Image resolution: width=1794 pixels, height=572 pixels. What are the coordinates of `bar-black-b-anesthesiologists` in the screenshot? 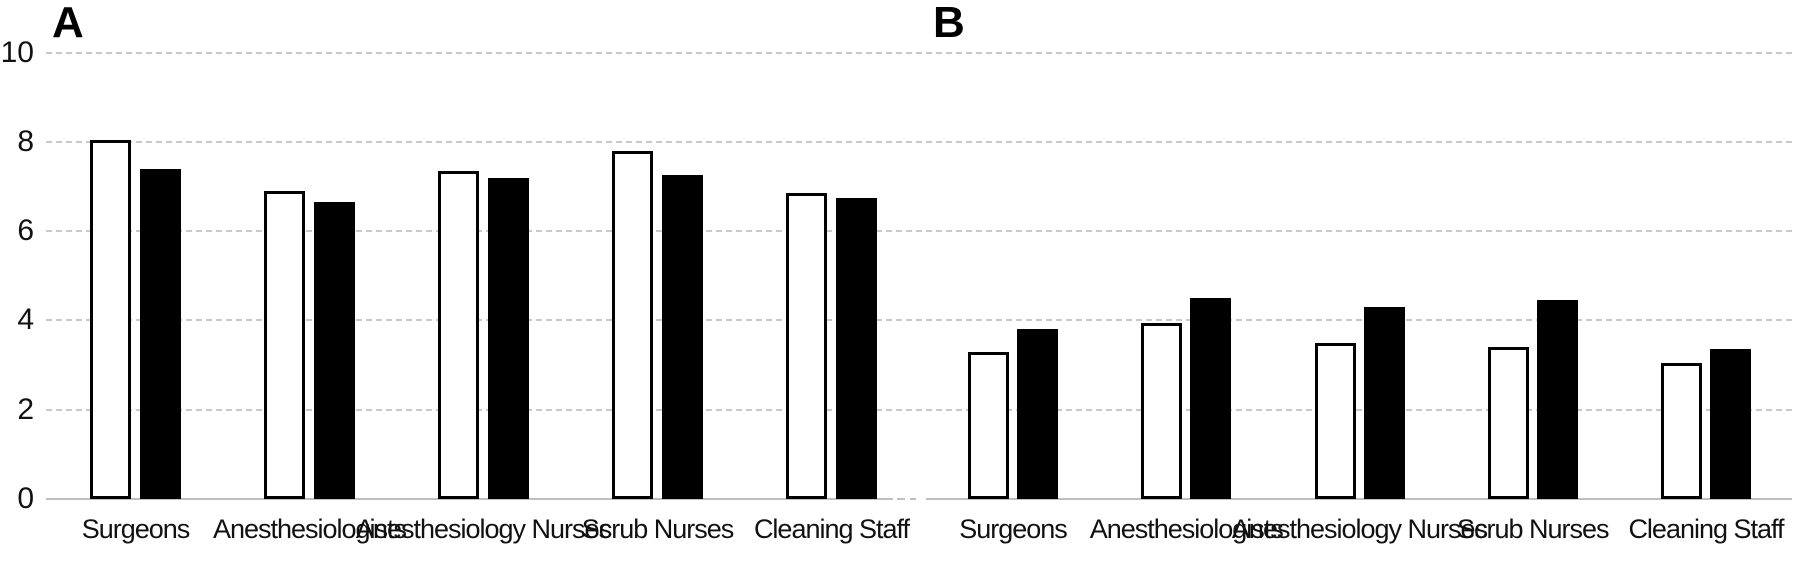 It's located at (1211, 398).